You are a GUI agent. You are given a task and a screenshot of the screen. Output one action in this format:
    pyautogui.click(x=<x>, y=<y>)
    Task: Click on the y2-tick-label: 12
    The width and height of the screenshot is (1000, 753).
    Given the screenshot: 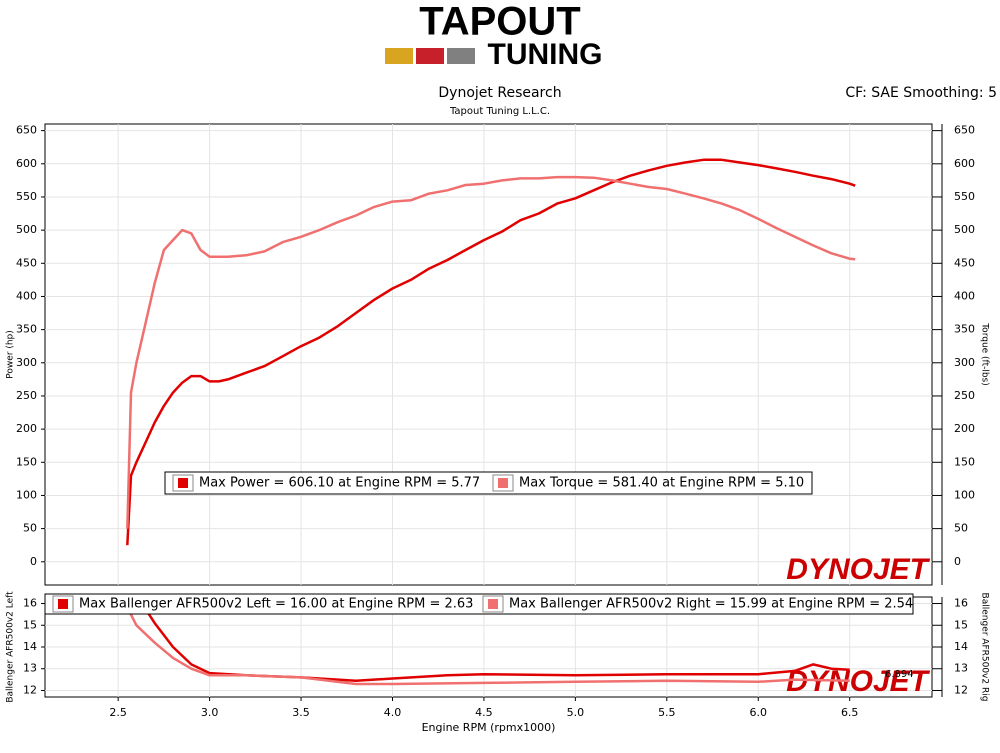 What is the action you would take?
    pyautogui.click(x=961, y=689)
    